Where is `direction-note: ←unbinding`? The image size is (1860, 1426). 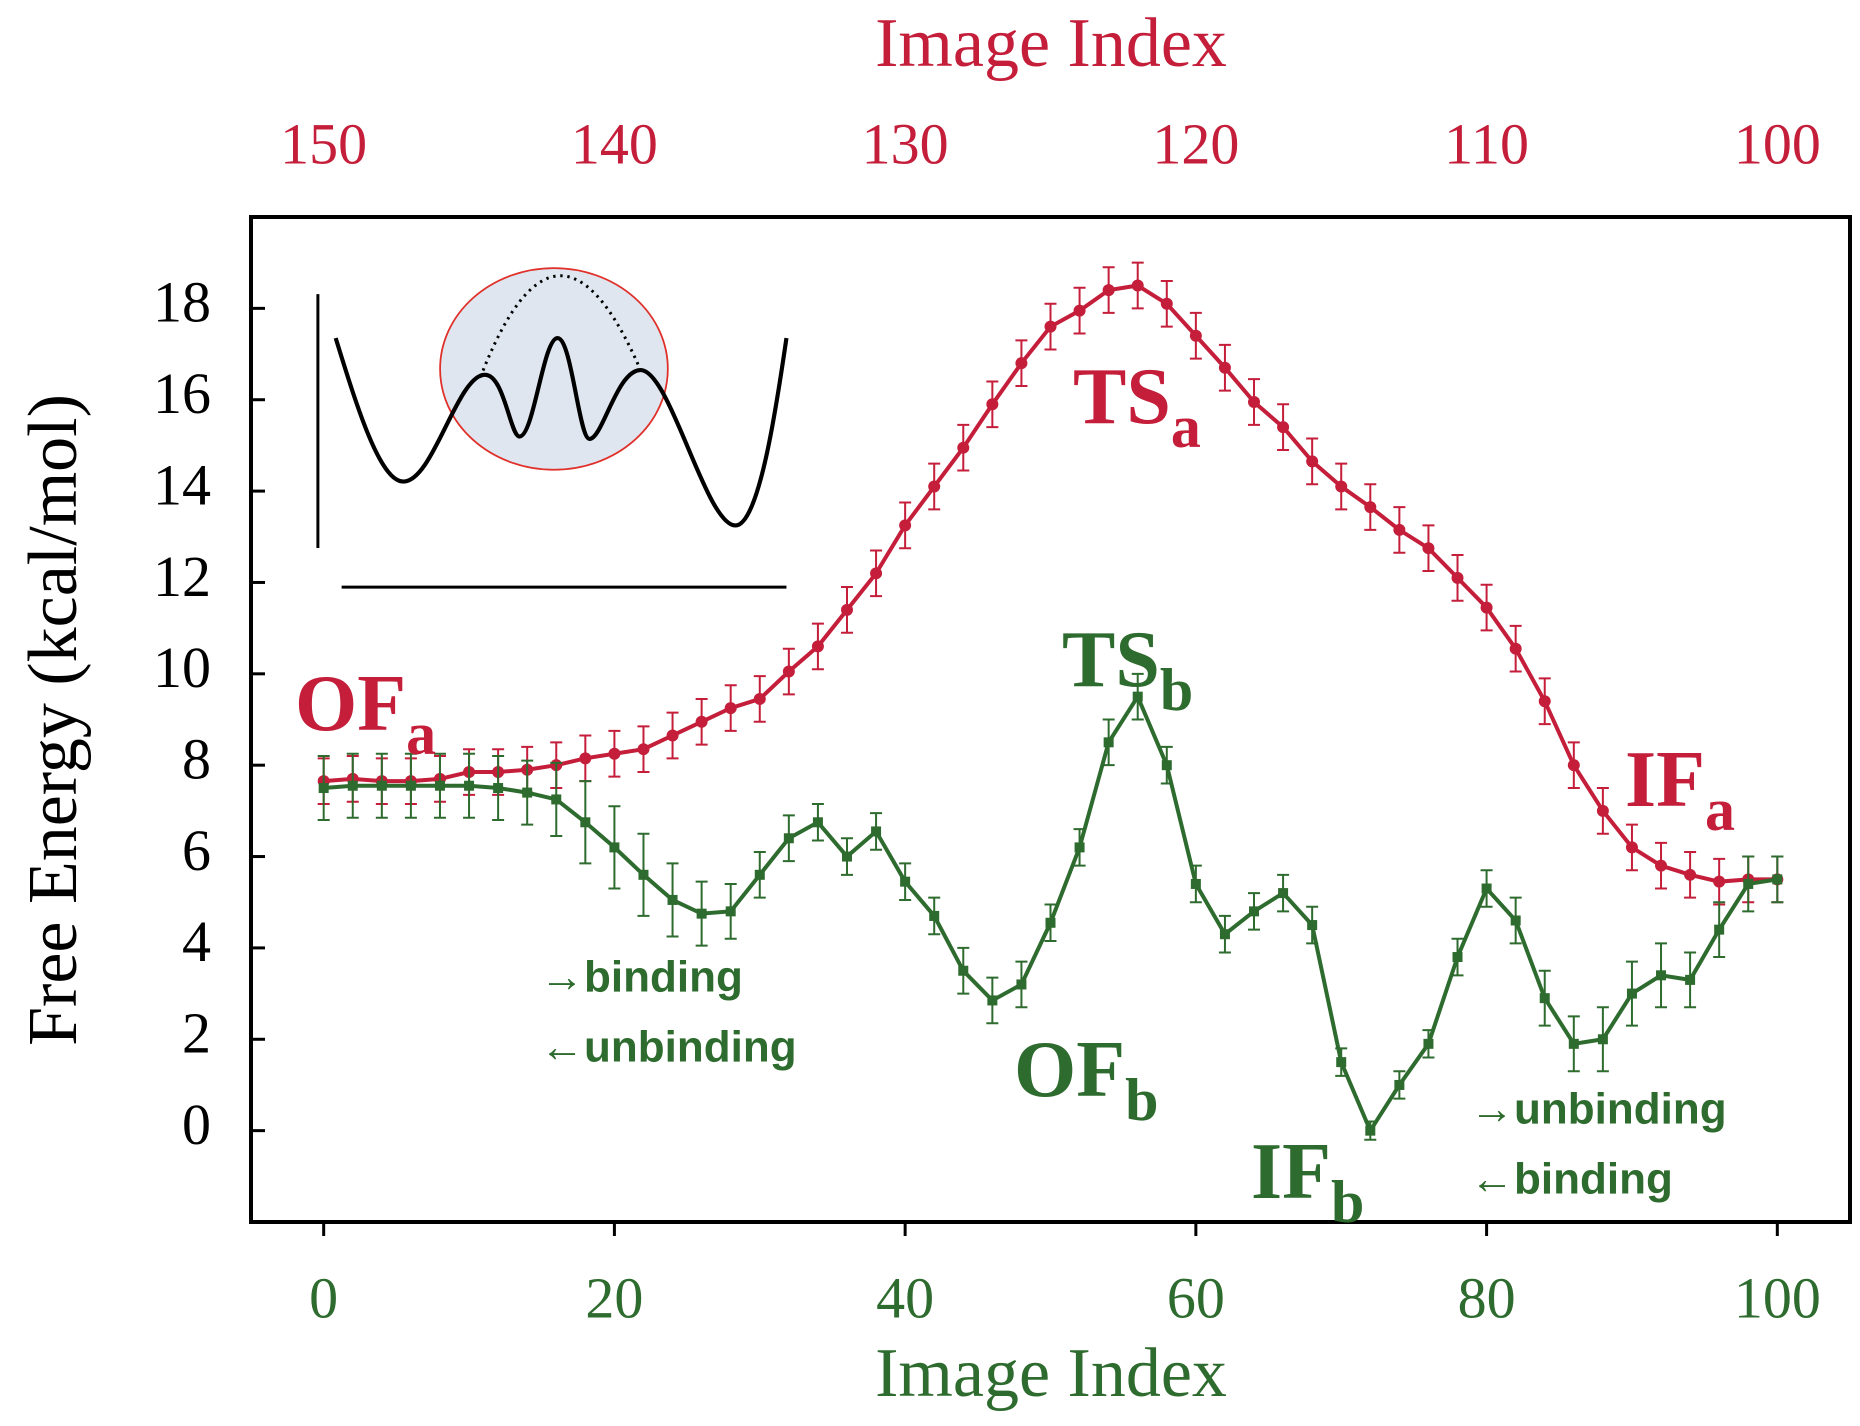
direction-note: ←unbinding is located at coordinates (668, 1047).